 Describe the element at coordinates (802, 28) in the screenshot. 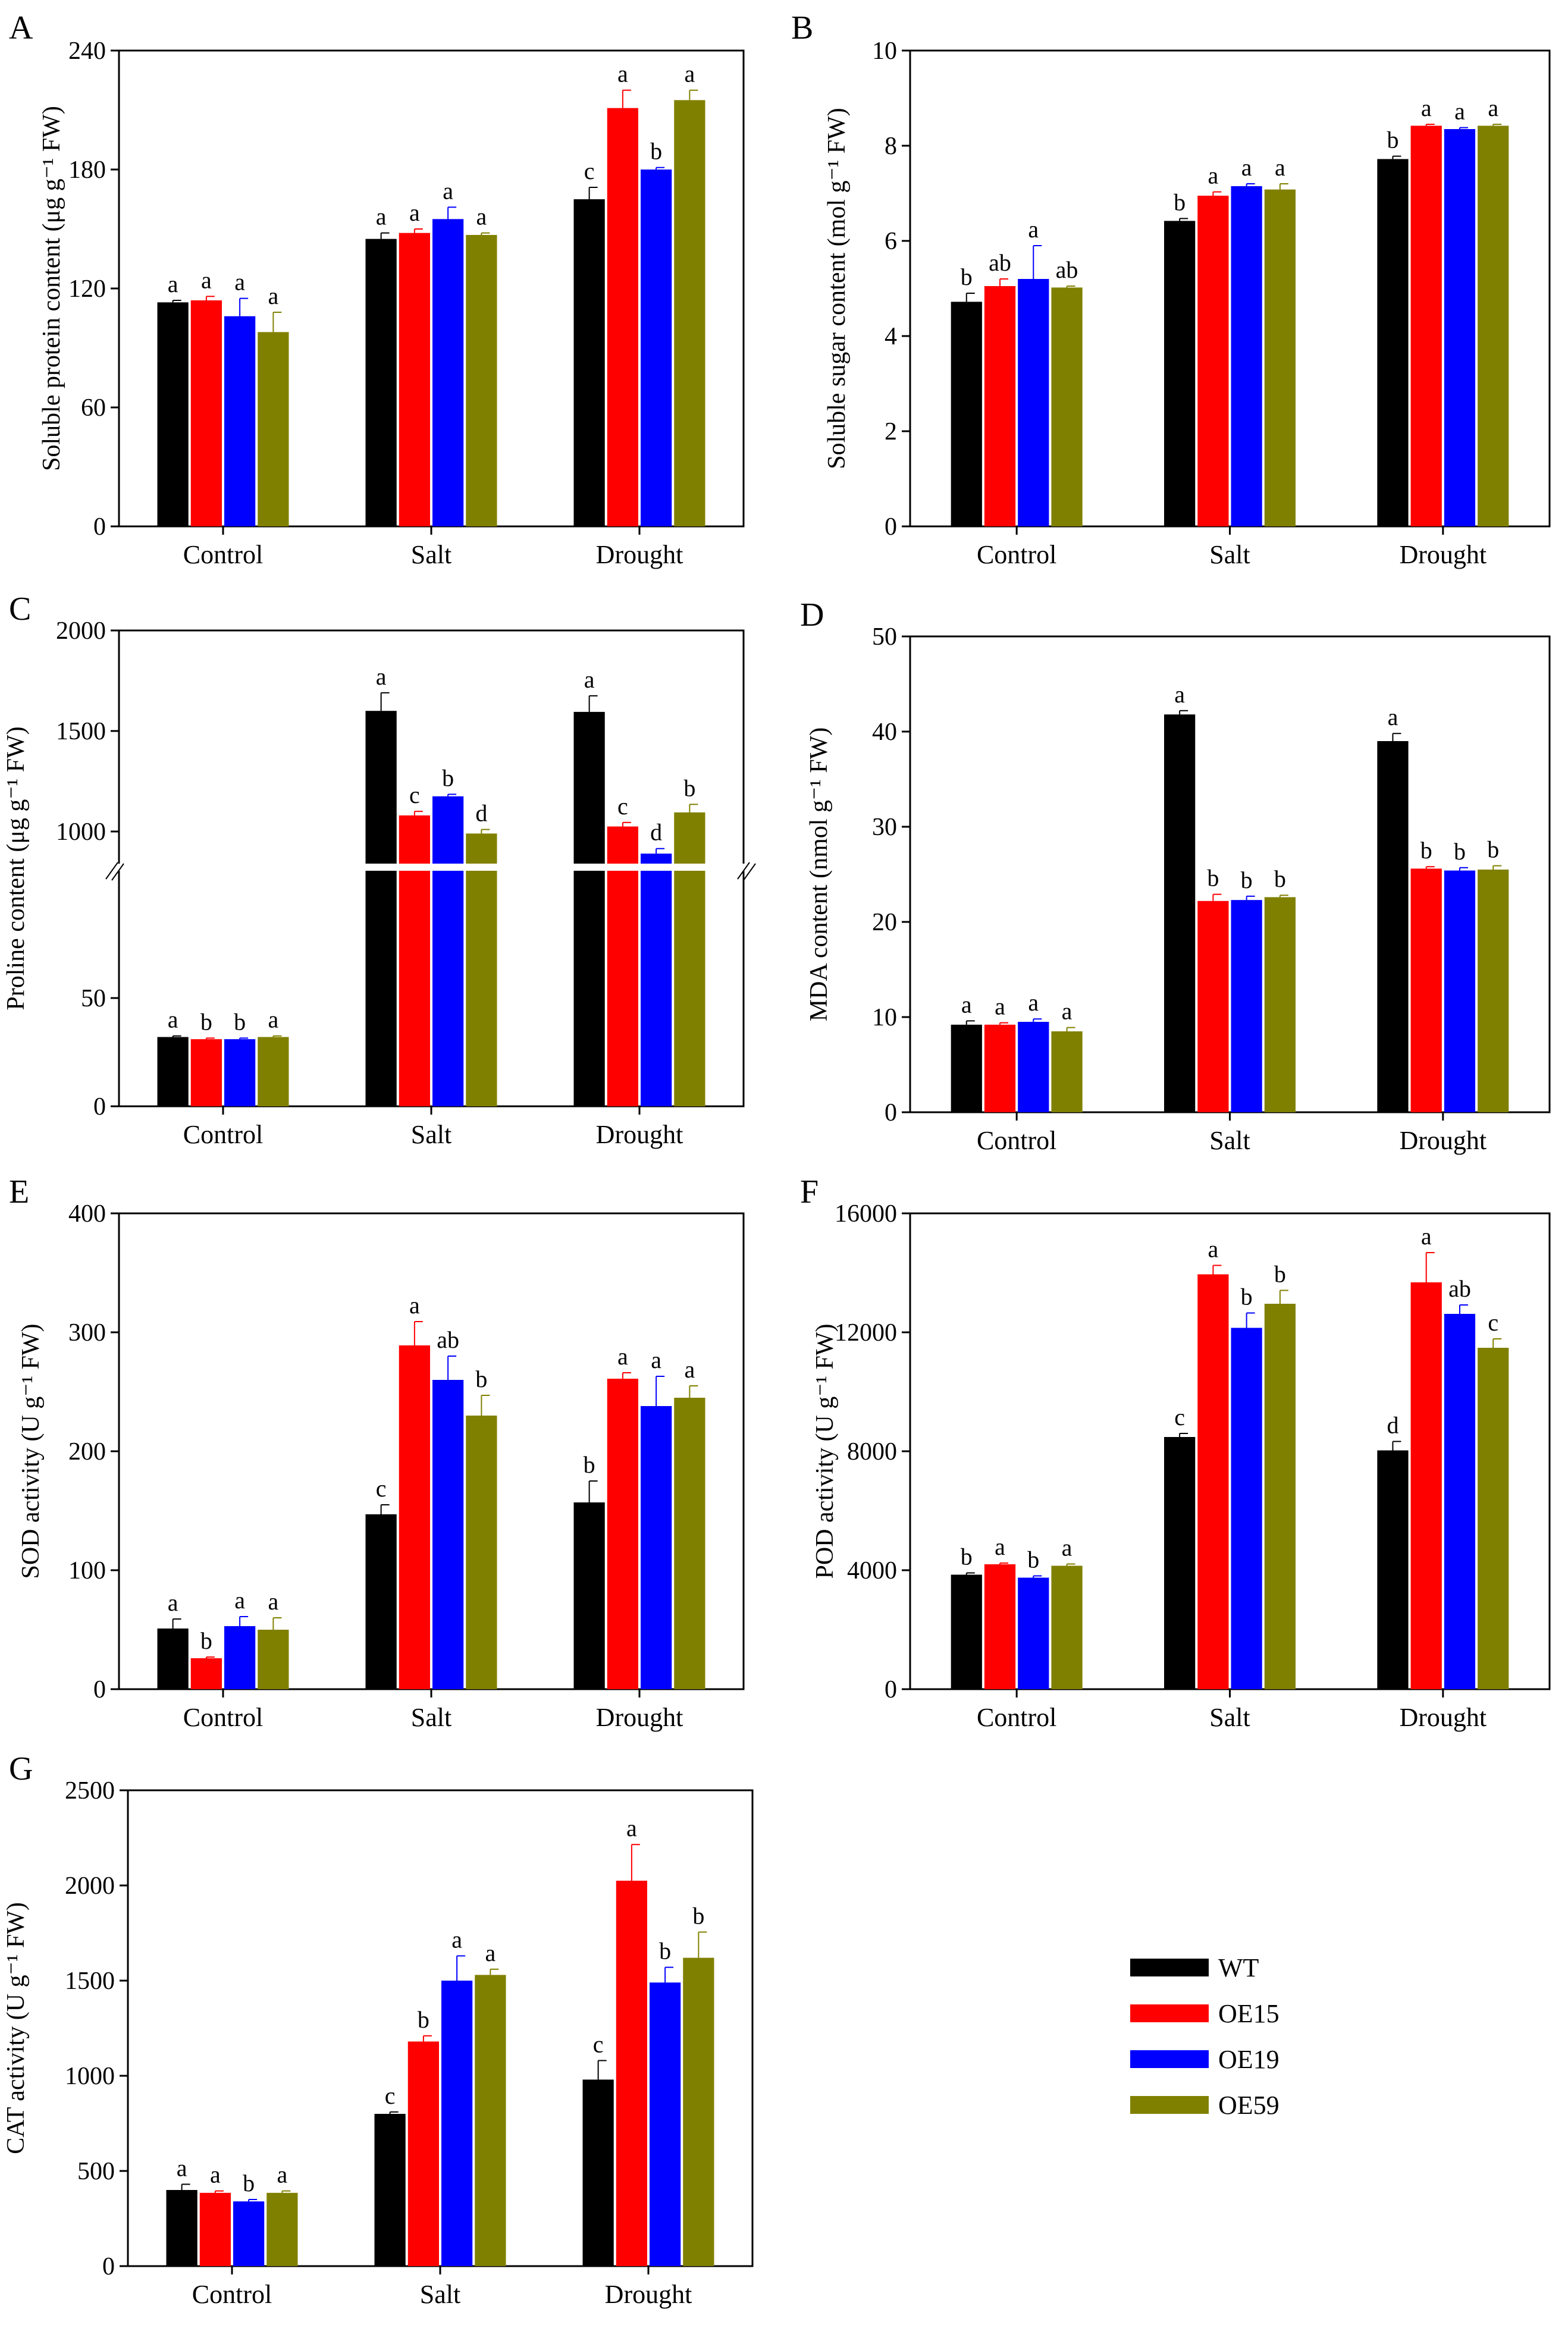

I see `panel-letter: B` at that location.